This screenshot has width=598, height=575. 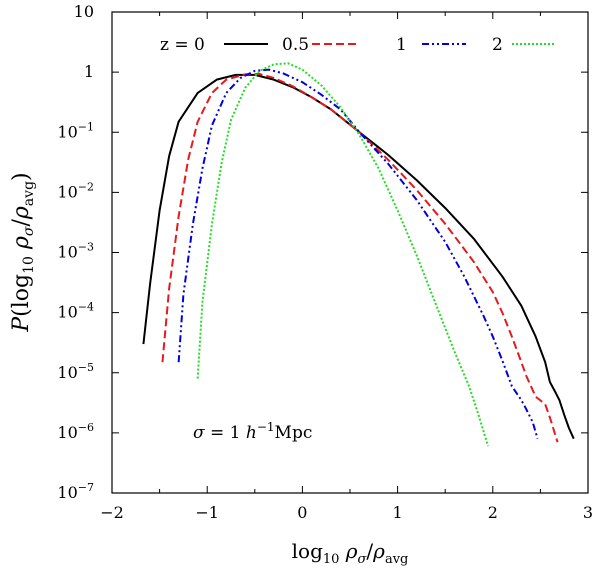 What do you see at coordinates (89, 71) in the screenshot?
I see `y-tick-label: 1` at bounding box center [89, 71].